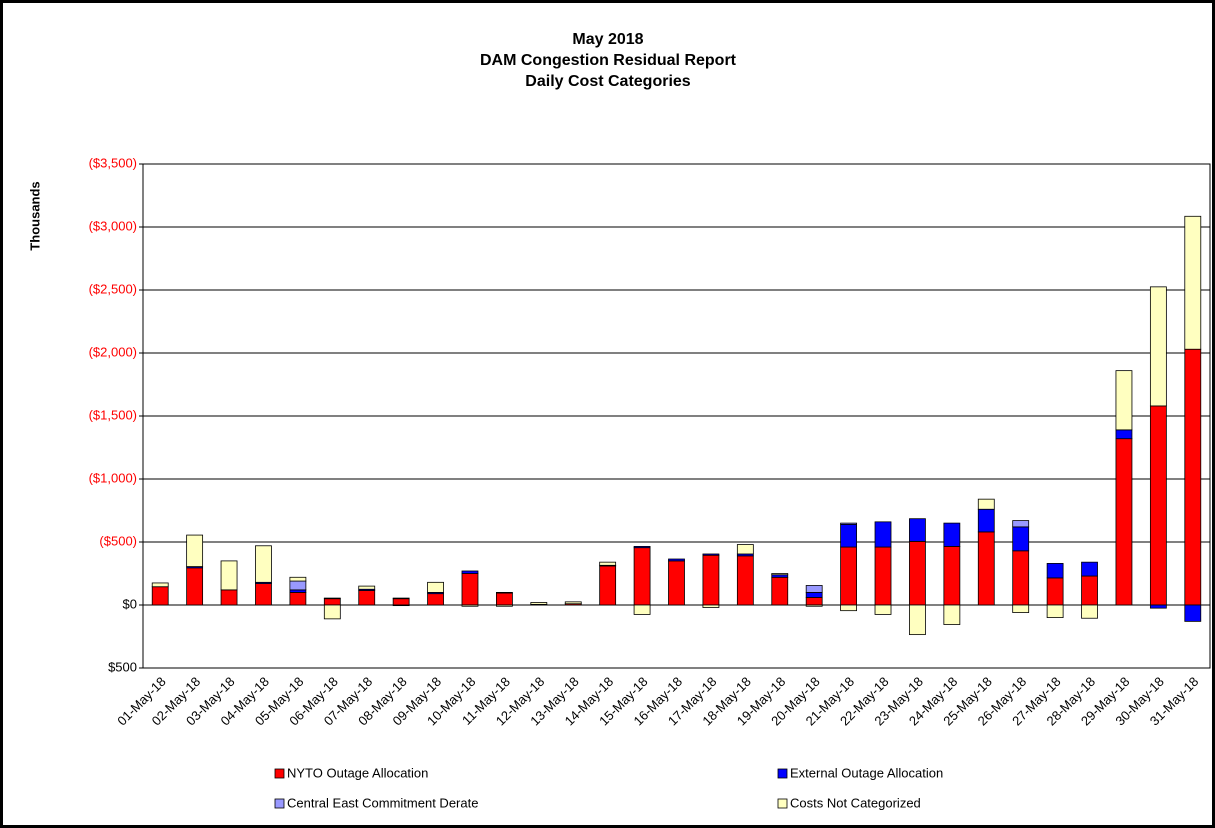 The image size is (1215, 828). I want to click on y-tick-label: ($1,000), so click(113, 477).